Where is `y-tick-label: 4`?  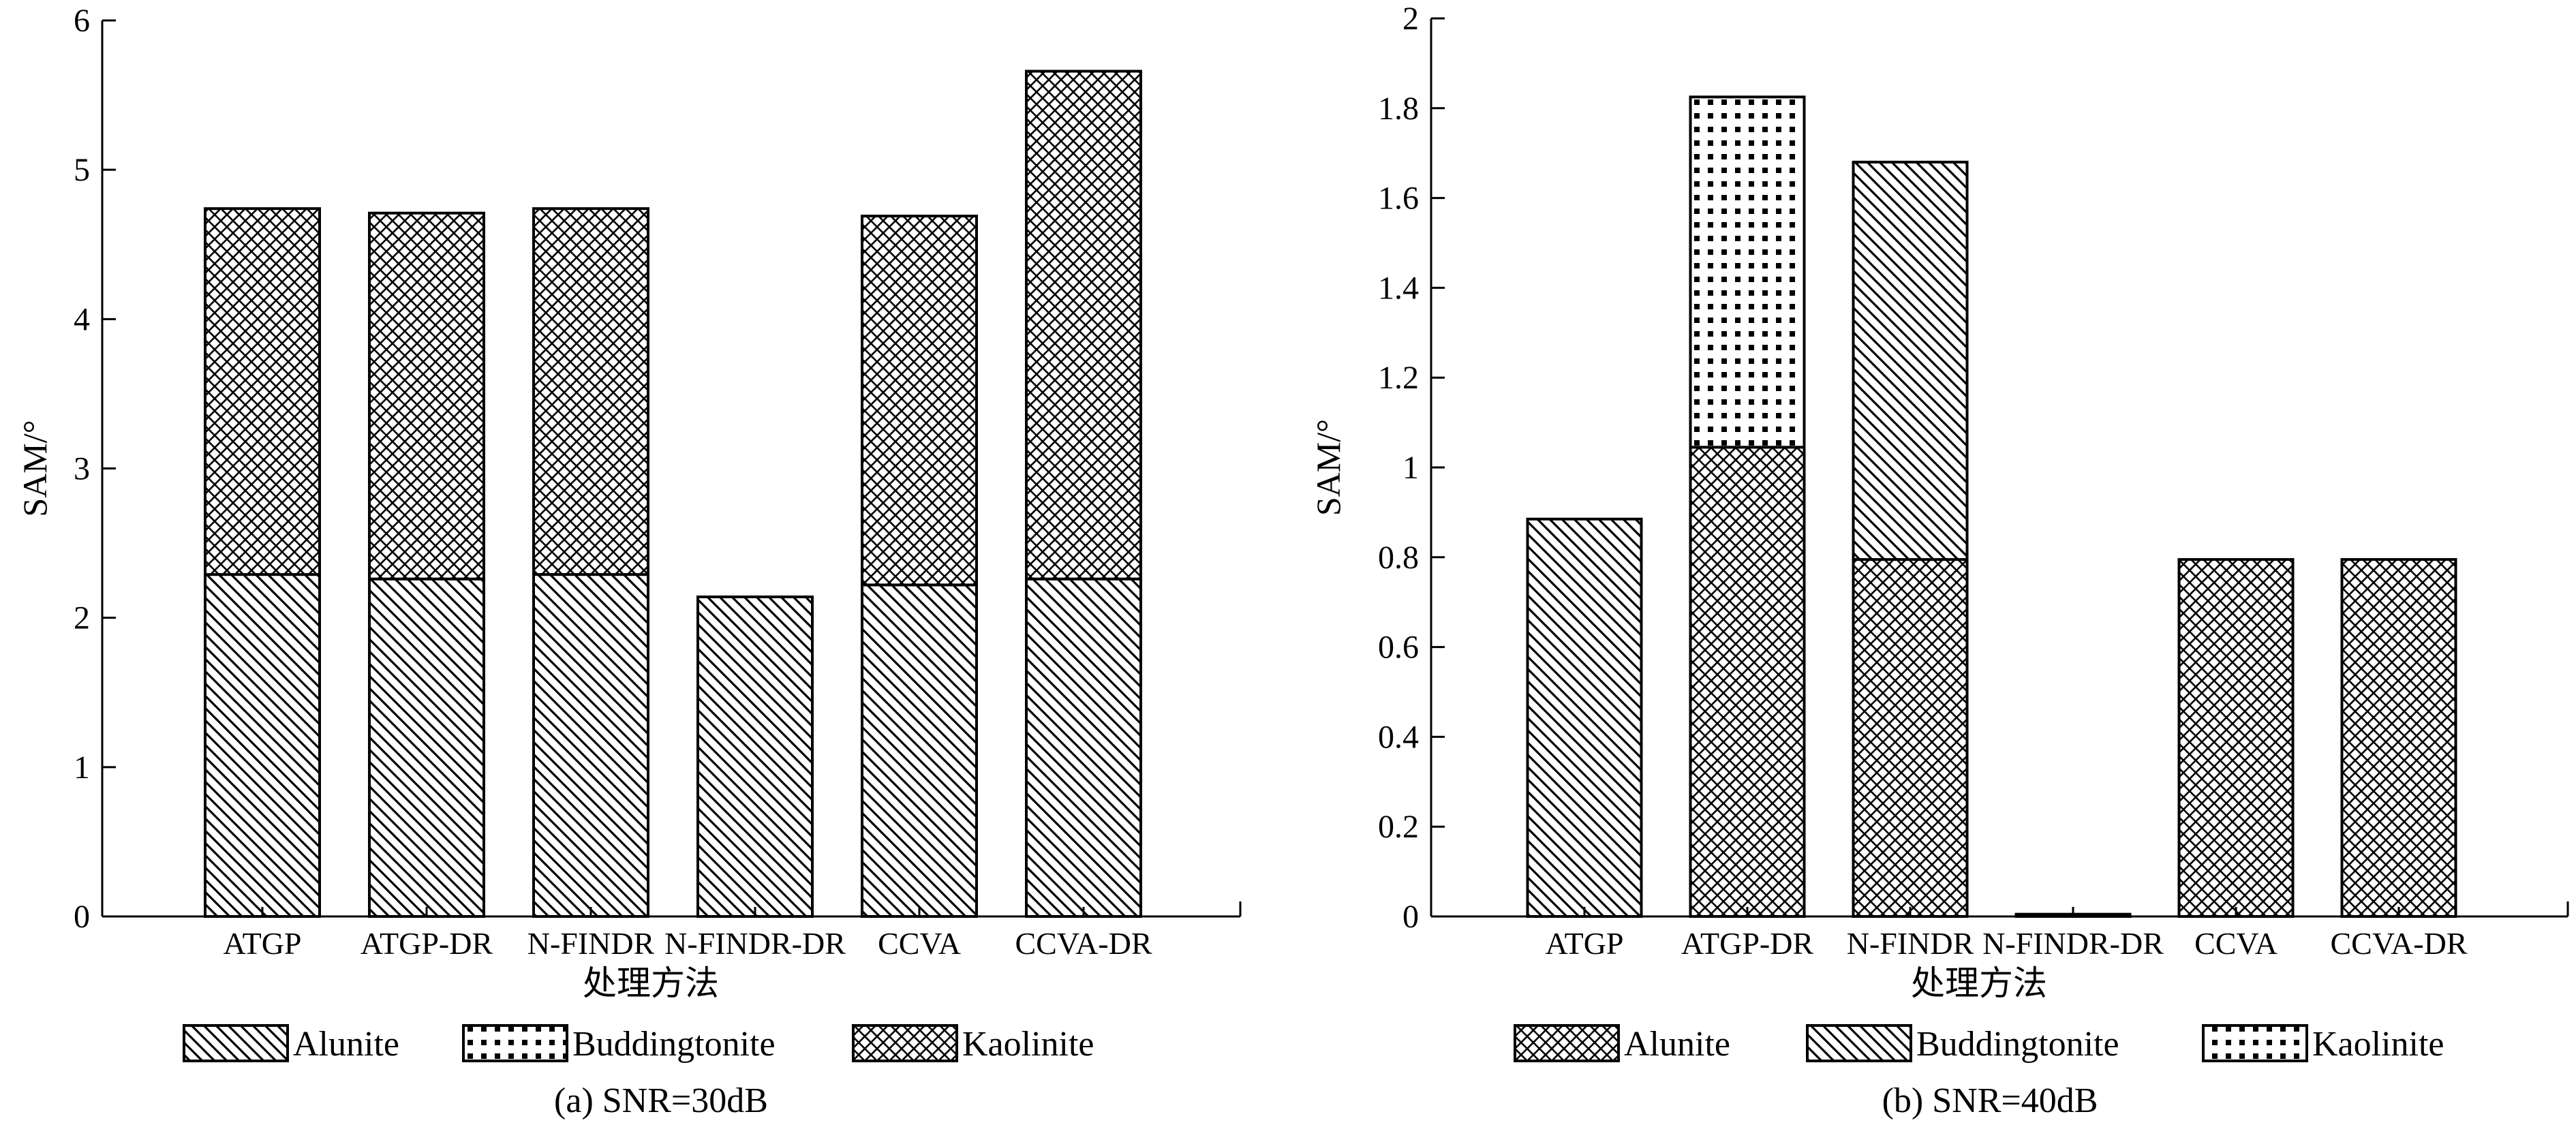
y-tick-label: 4 is located at coordinates (82, 319).